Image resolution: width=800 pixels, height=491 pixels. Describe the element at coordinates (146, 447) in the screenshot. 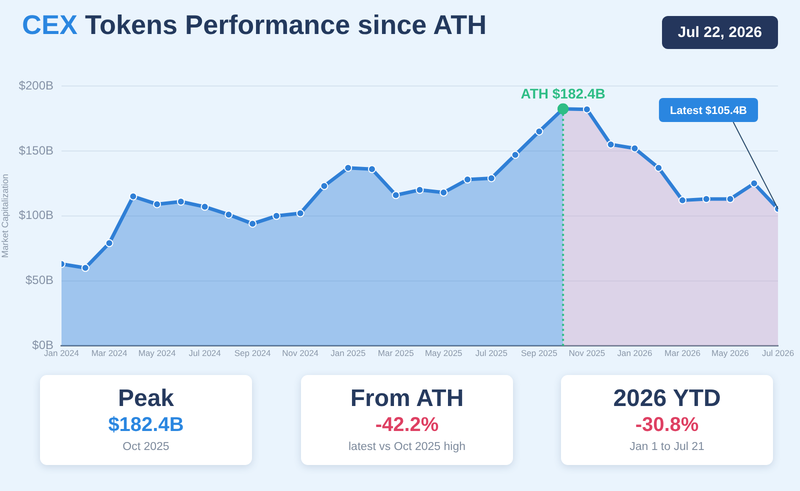

I see `text: Oct 2025` at that location.